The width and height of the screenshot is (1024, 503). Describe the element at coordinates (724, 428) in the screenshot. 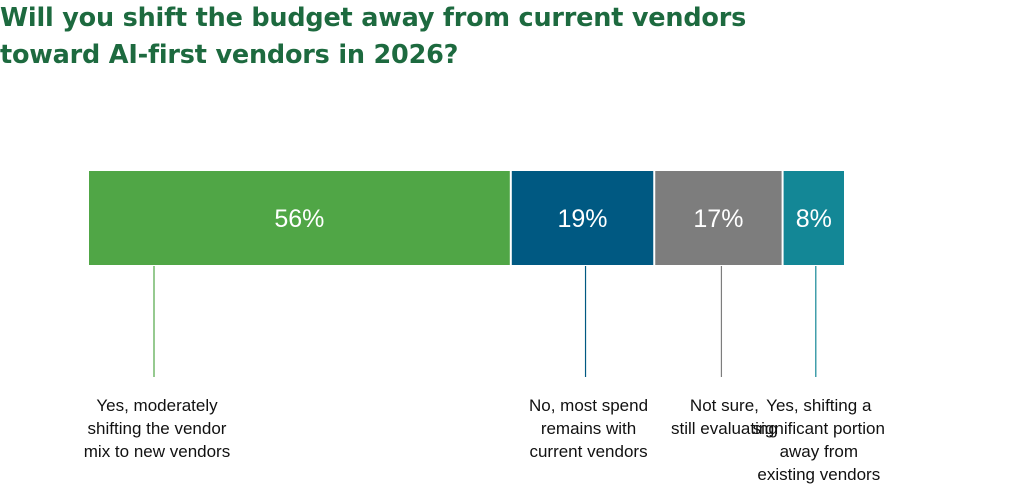

I see `category-label-2-line-1: still evaluating` at that location.